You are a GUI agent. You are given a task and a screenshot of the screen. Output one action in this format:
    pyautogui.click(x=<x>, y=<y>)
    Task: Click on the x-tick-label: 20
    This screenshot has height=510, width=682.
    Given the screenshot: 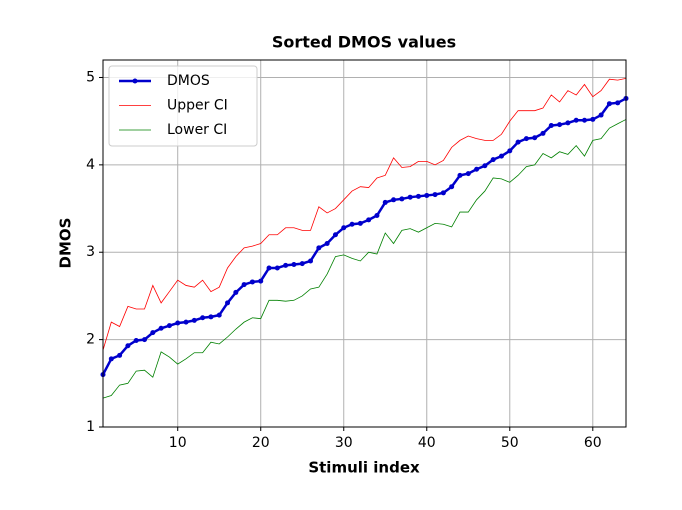 What is the action you would take?
    pyautogui.click(x=261, y=443)
    